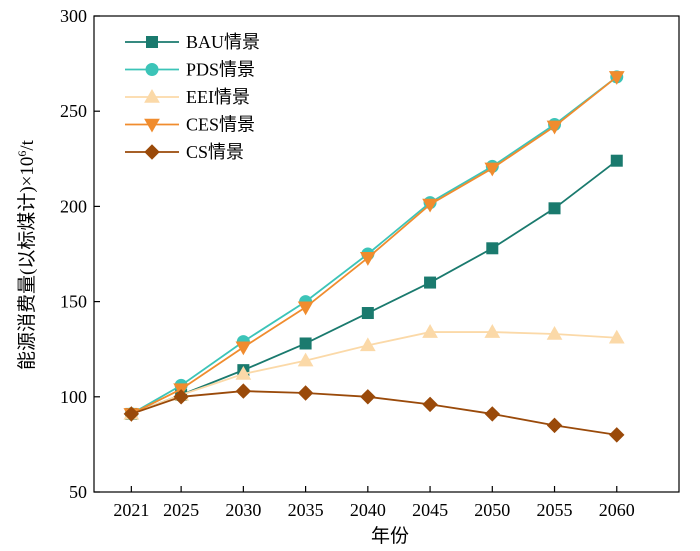 The height and width of the screenshot is (551, 700). I want to click on legend: BAU情景 PDS情景 EEI情景 CES情景 CS情景, so click(192, 97).